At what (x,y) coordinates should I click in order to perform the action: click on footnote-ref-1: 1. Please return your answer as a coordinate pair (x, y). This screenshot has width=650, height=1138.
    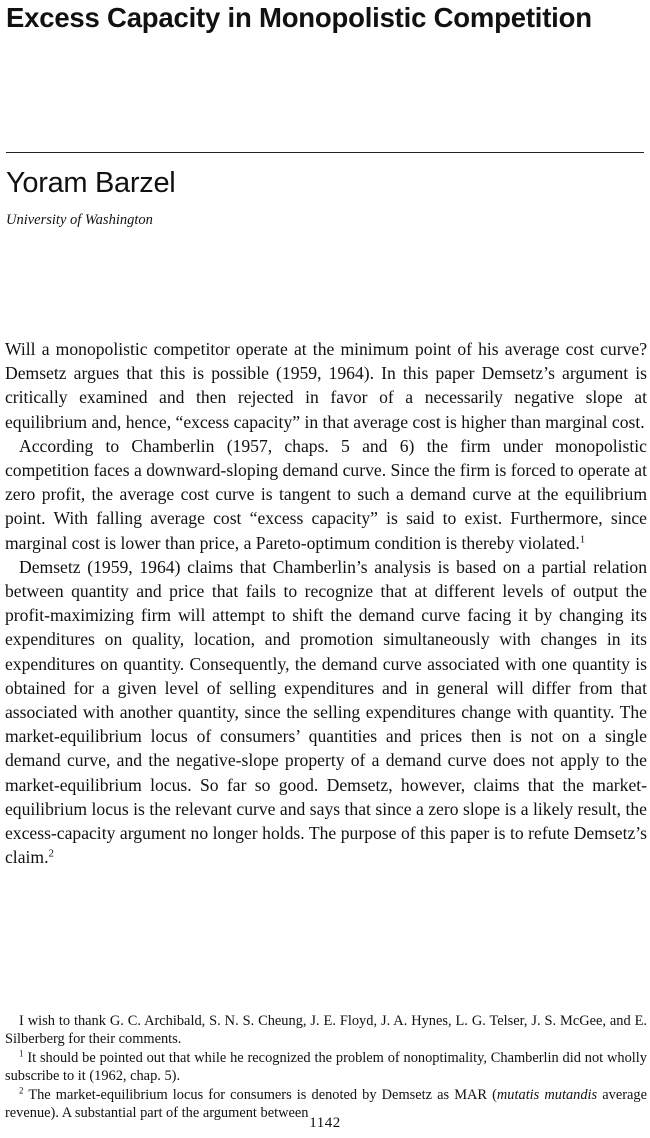
    Looking at the image, I should click on (582, 539).